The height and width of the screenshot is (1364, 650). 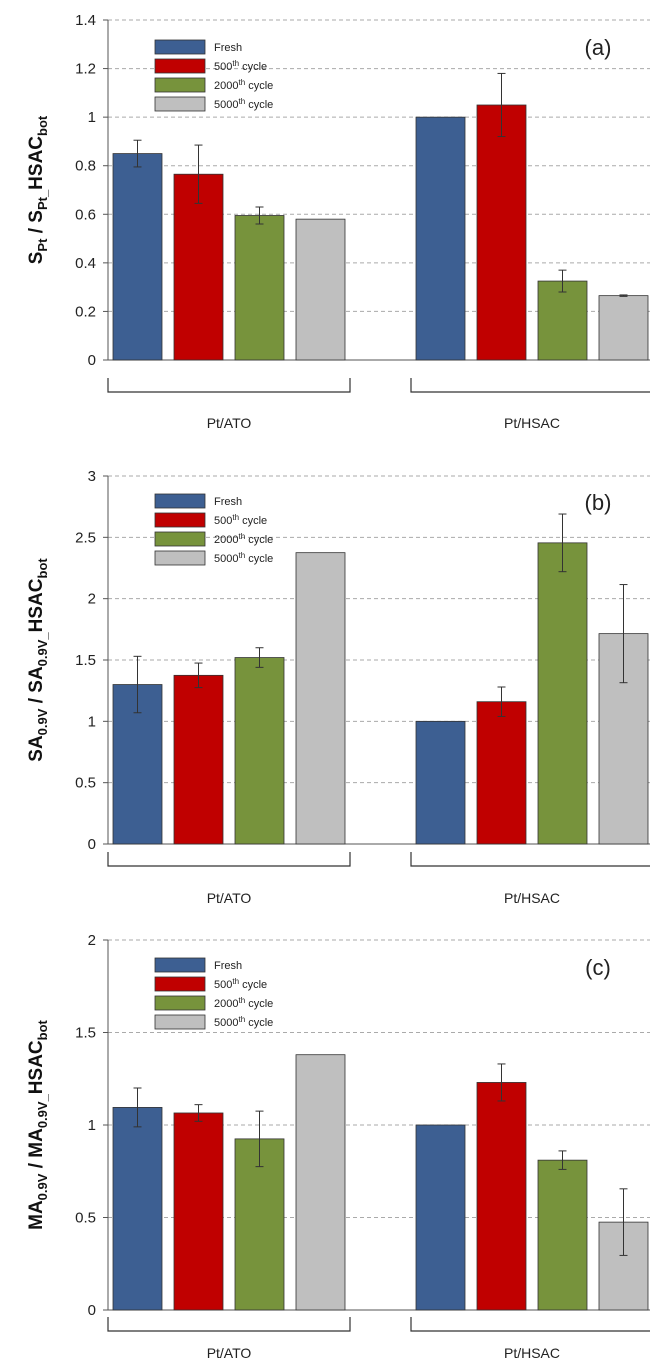 What do you see at coordinates (85, 69) in the screenshot?
I see `y-tick-label: 1.2` at bounding box center [85, 69].